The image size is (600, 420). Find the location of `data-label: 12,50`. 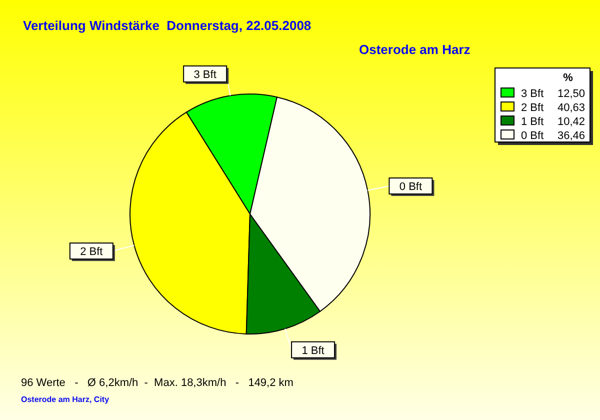

data-label: 12,50 is located at coordinates (571, 94).